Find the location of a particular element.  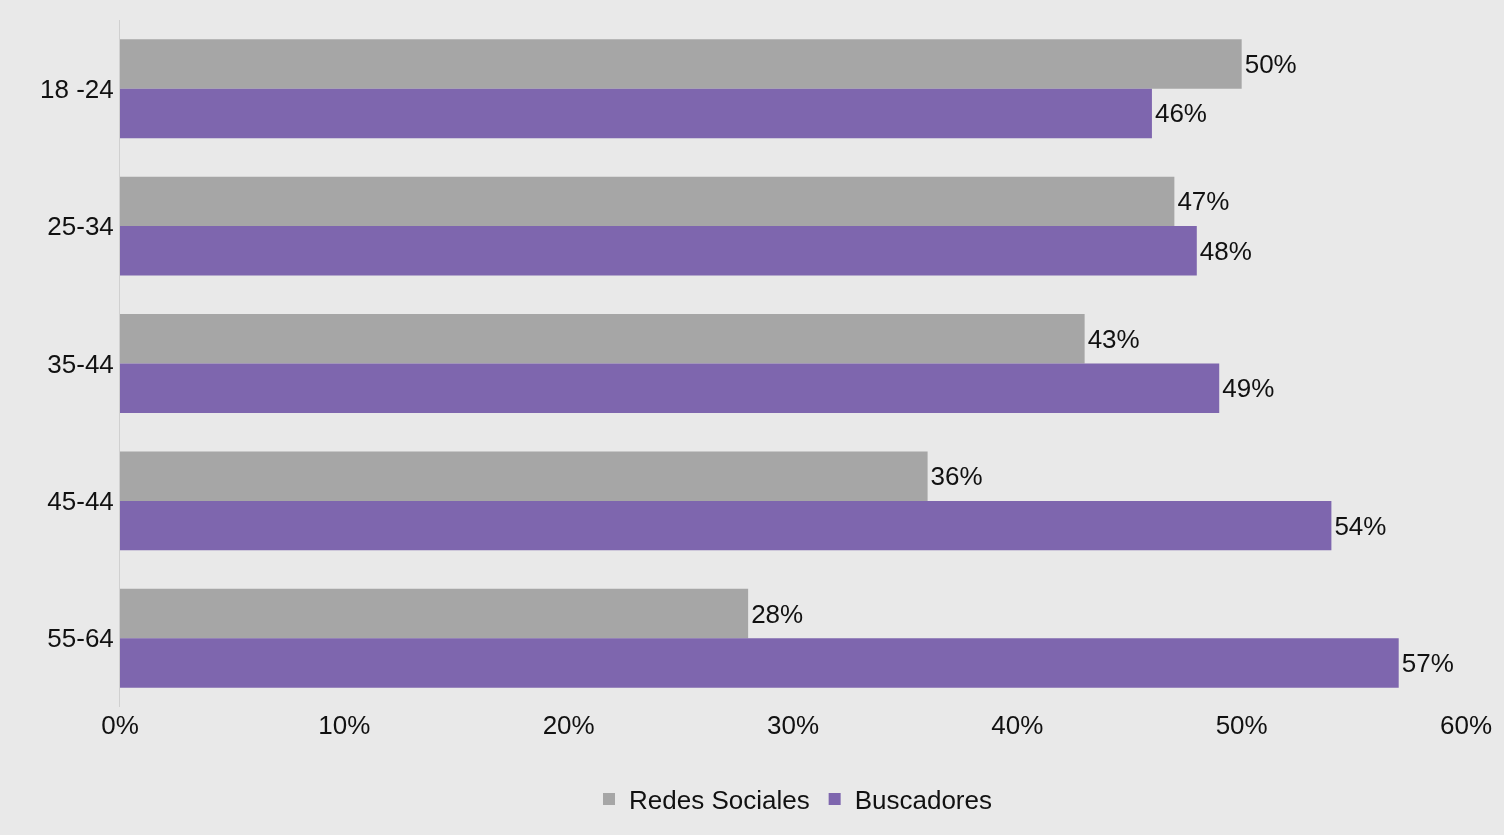

legend-label: Redes Sociales is located at coordinates (719, 800).